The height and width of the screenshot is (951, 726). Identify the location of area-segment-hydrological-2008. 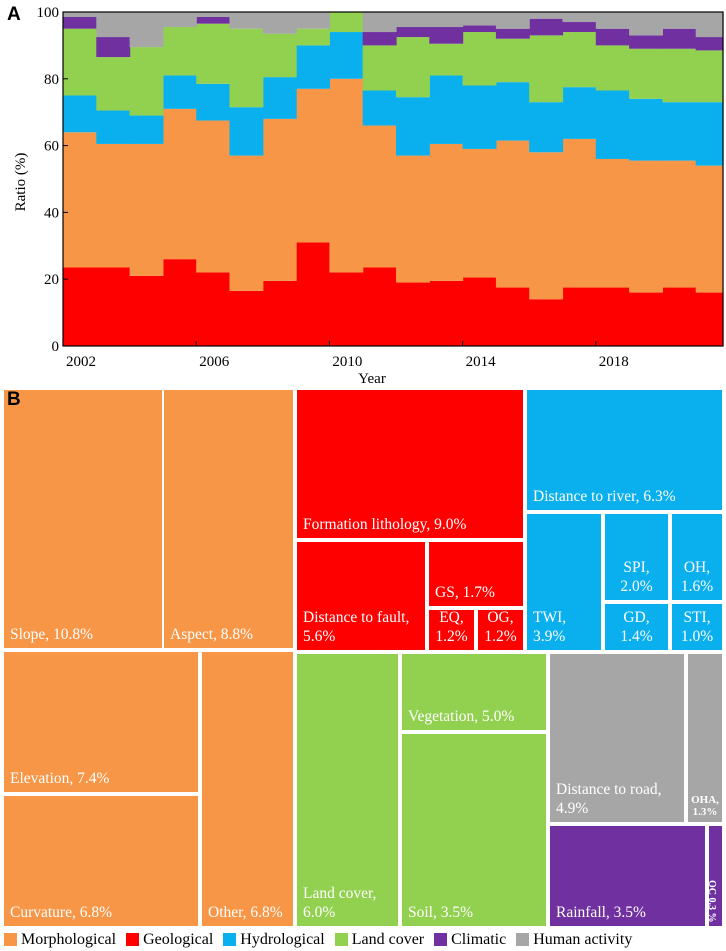
(279, 98).